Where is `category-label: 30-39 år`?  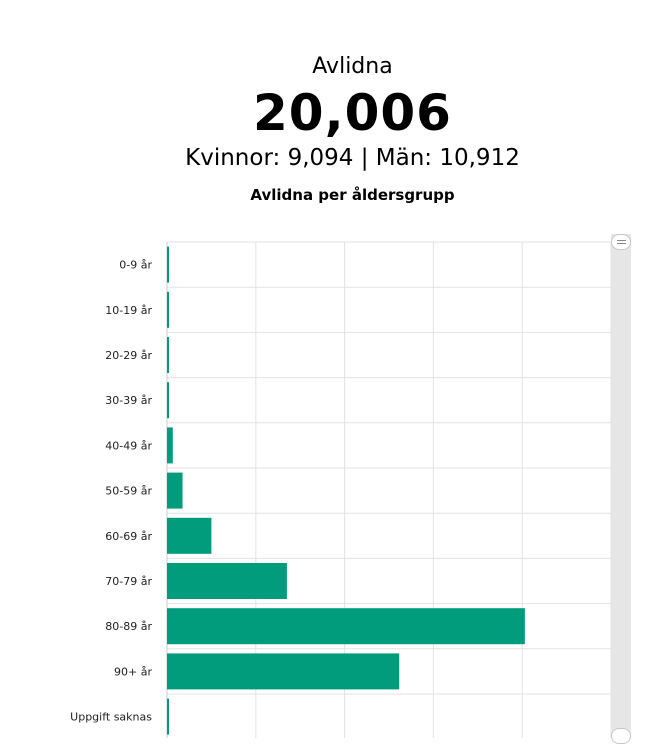
category-label: 30-39 år is located at coordinates (128, 400).